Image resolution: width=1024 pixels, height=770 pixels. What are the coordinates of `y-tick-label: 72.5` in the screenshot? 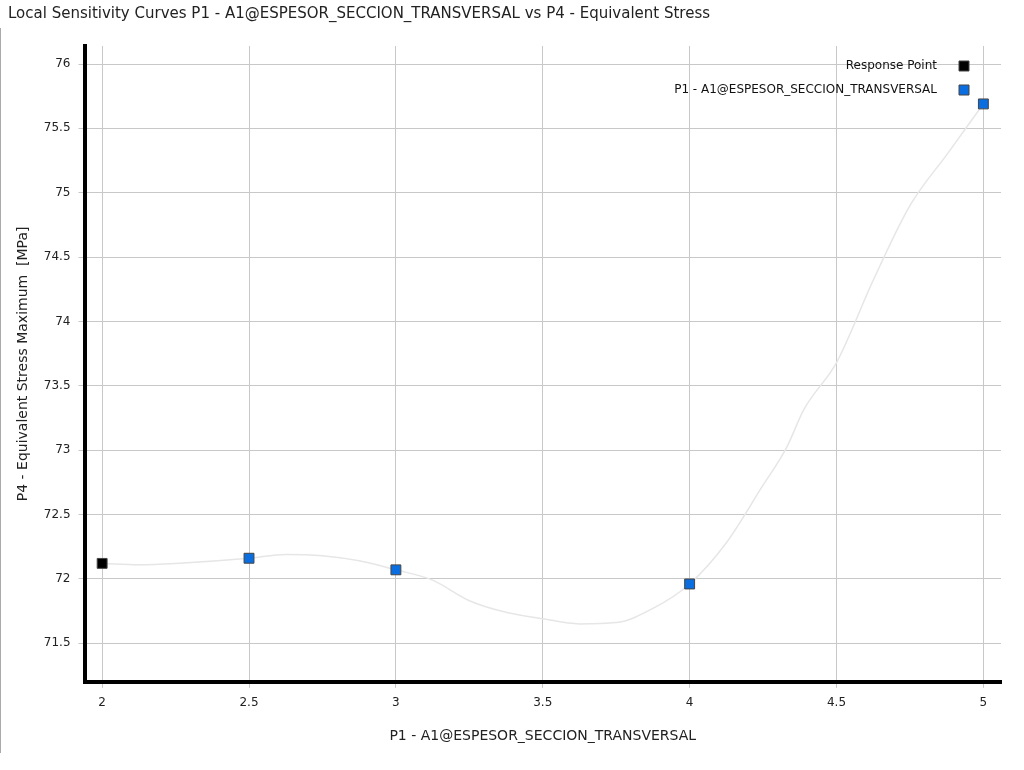 It's located at (57, 513).